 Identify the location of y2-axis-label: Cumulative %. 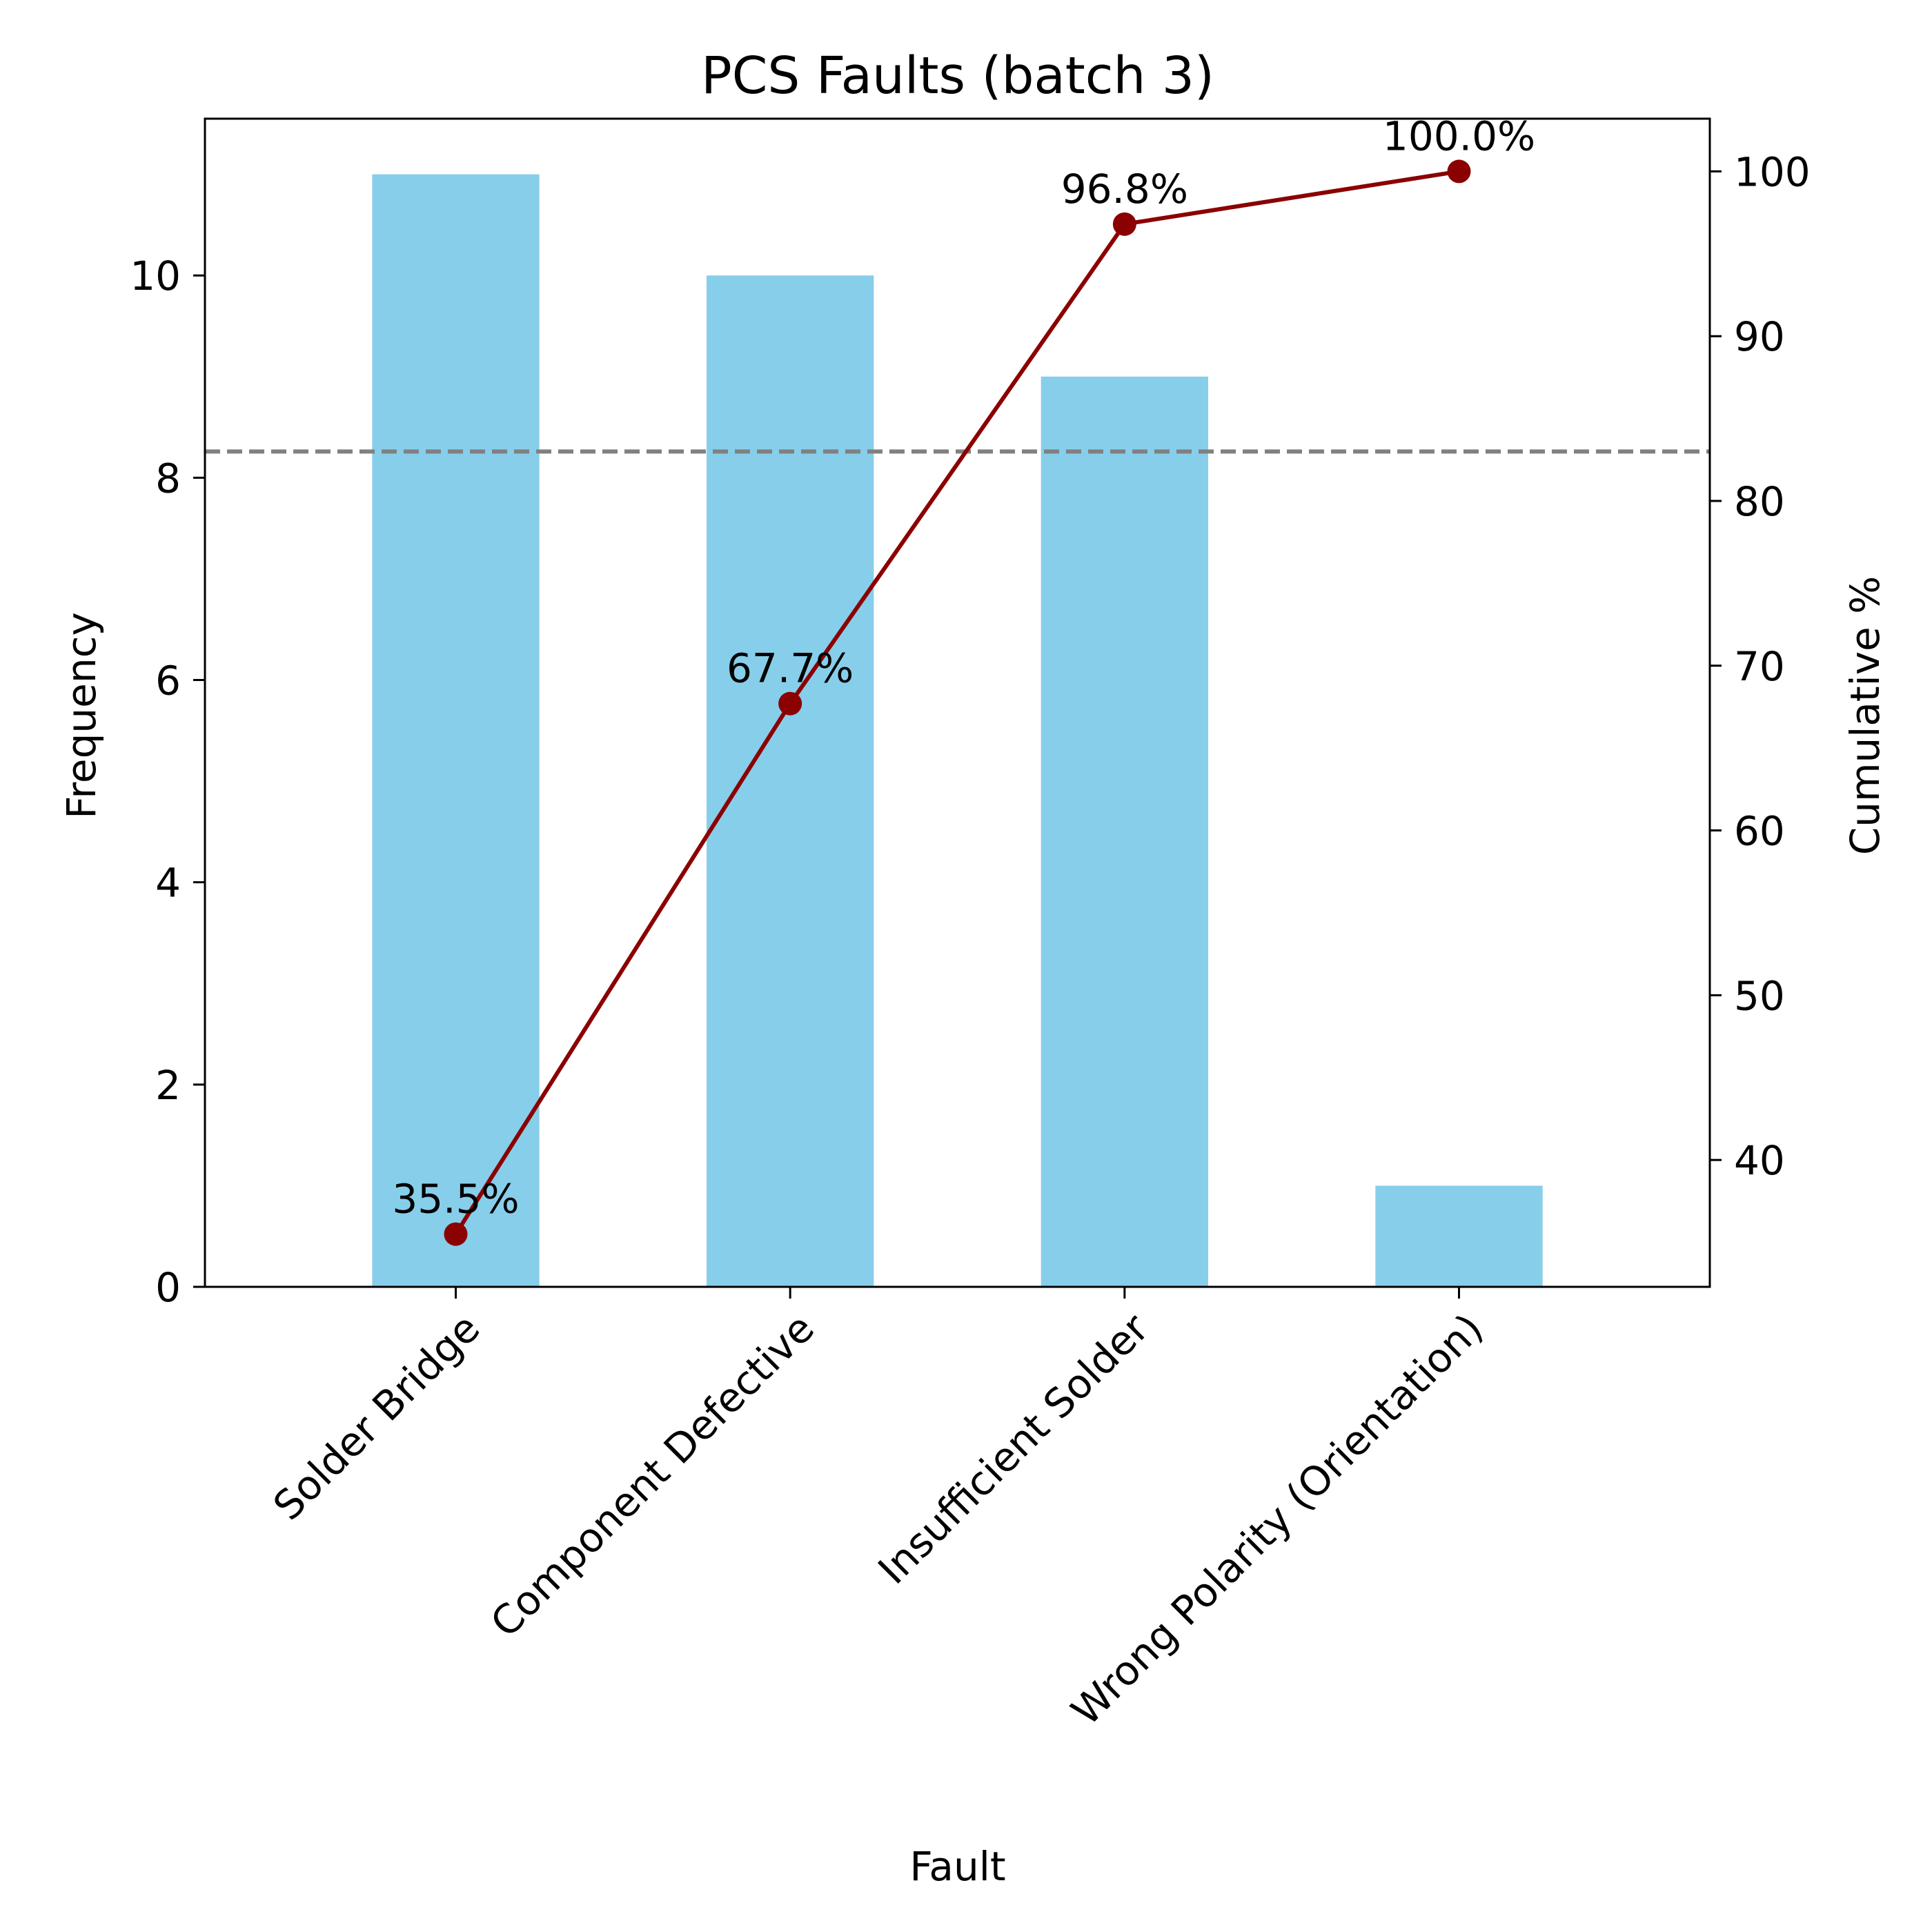
(1865, 716).